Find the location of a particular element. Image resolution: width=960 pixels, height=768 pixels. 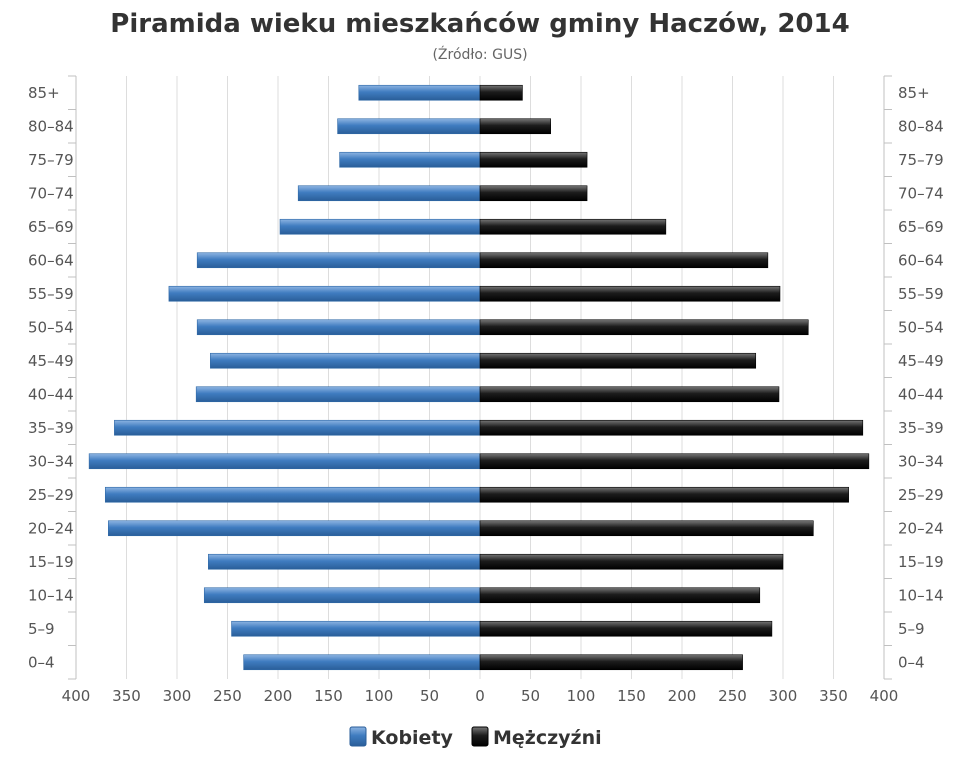

category-label-left: 10–14 is located at coordinates (51, 595).